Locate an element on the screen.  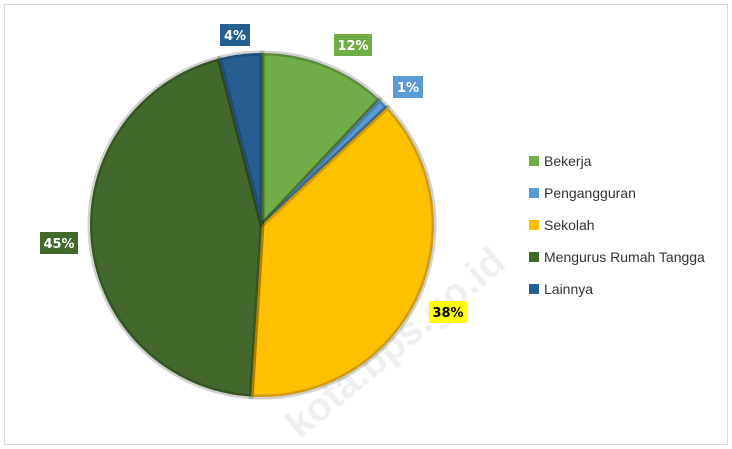
data-label-box-mengurus-rumah-tangga is located at coordinates (59, 243).